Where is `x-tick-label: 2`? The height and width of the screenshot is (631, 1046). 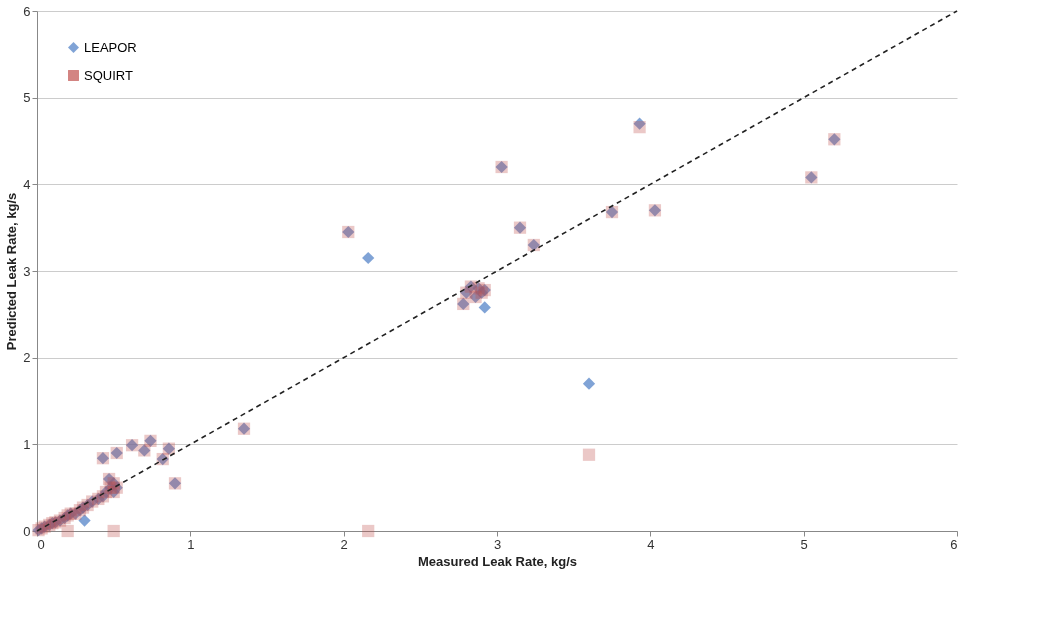 x-tick-label: 2 is located at coordinates (344, 544).